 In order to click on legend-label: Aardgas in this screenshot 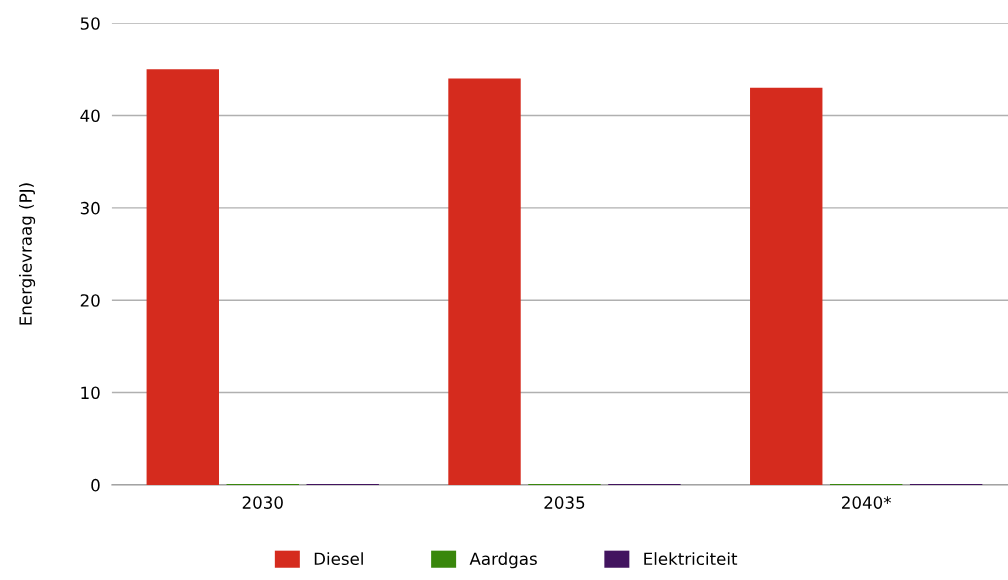, I will do `click(503, 560)`.